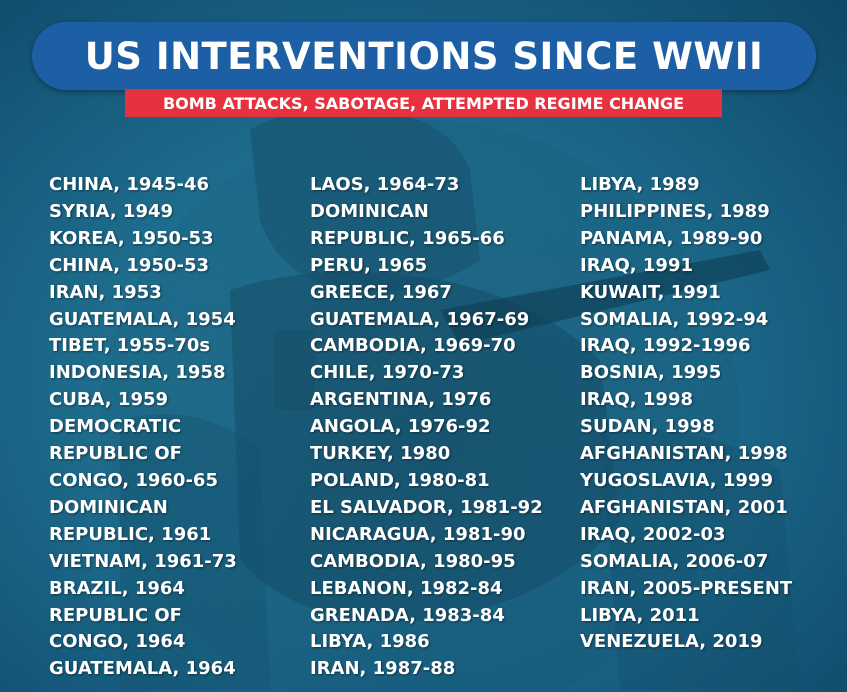  Describe the element at coordinates (143, 561) in the screenshot. I see `list-item: VIETNAM, 1961-73` at that location.